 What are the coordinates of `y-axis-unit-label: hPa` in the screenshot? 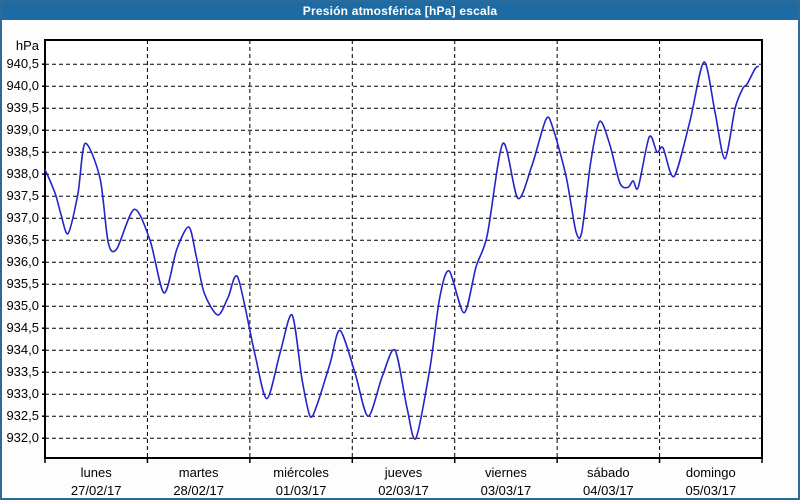 It's located at (28, 45).